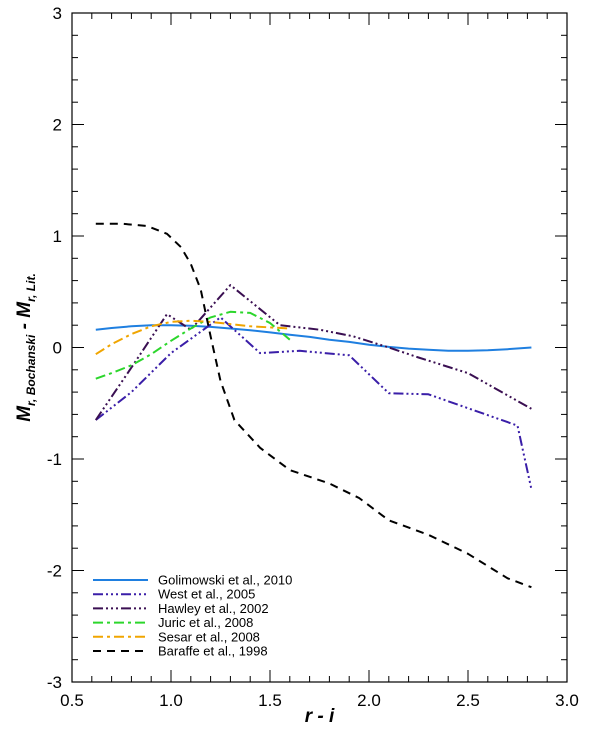 The height and width of the screenshot is (730, 597). Describe the element at coordinates (320, 716) in the screenshot. I see `x-axis-label: r - i` at that location.